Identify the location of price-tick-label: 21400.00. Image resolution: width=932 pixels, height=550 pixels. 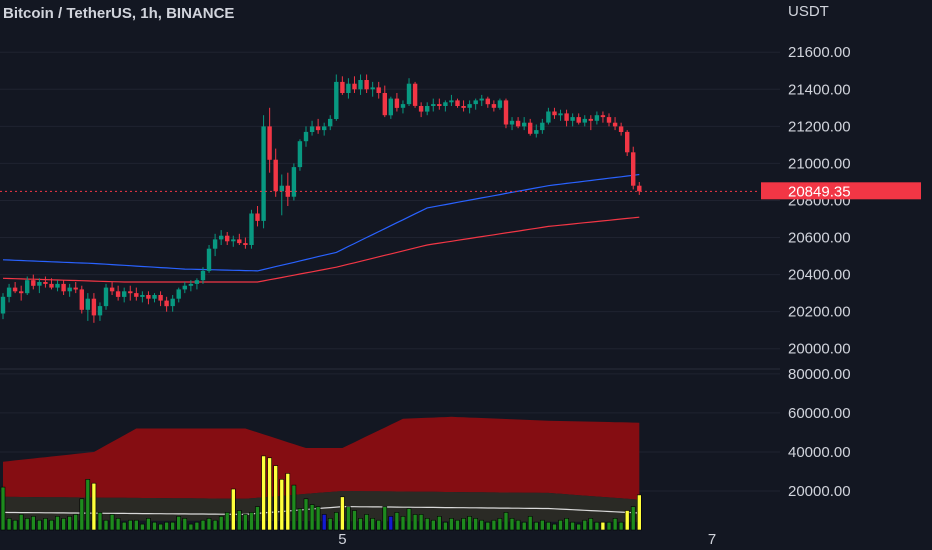
(819, 89).